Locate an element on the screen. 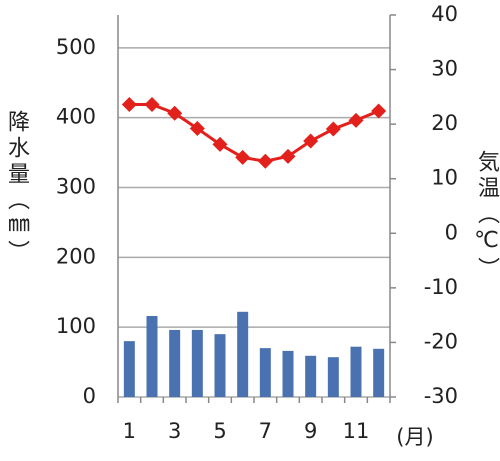 The image size is (500, 461). x-tick-label: 7 is located at coordinates (265, 431).